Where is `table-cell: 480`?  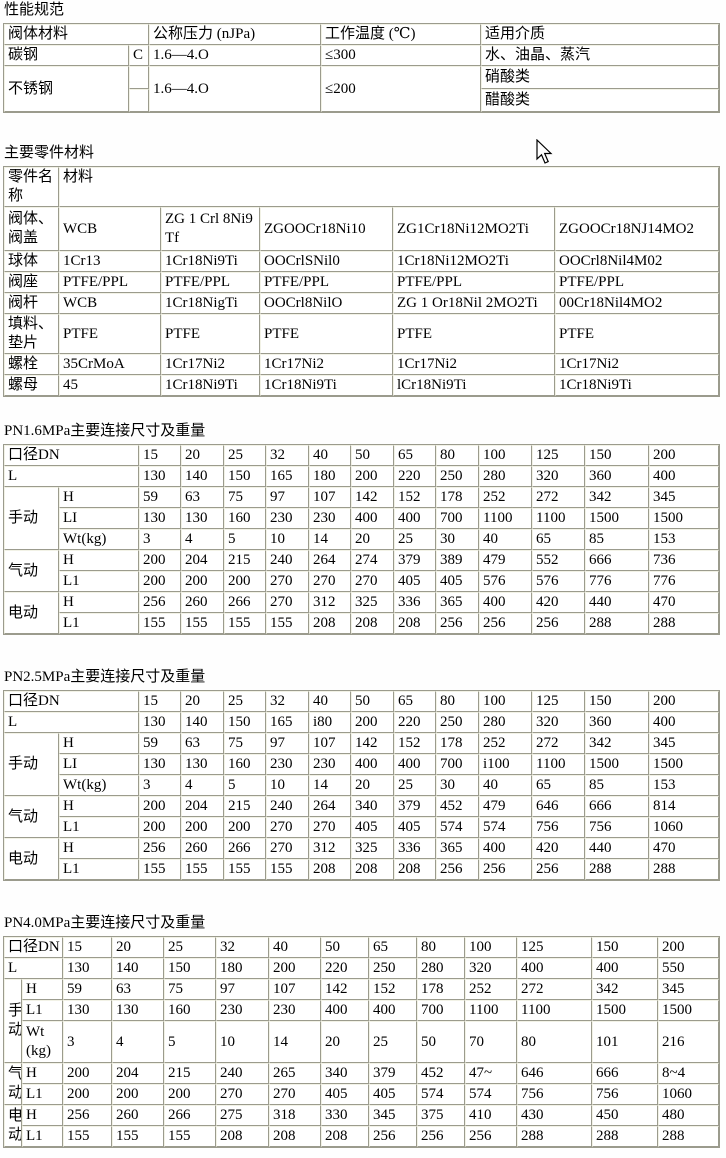
table-cell: 480 is located at coordinates (688, 1115).